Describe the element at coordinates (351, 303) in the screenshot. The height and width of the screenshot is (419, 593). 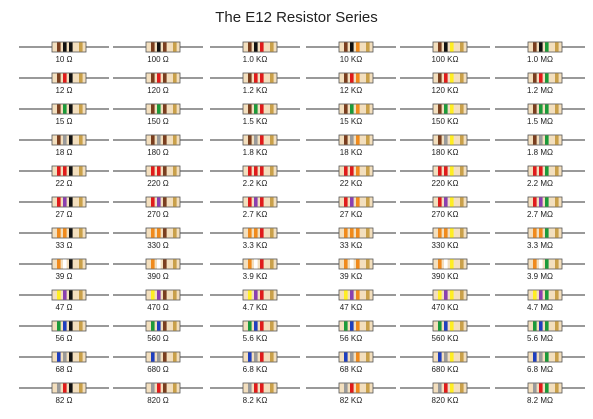
I see `resistor-cell: 47 KΩ` at that location.